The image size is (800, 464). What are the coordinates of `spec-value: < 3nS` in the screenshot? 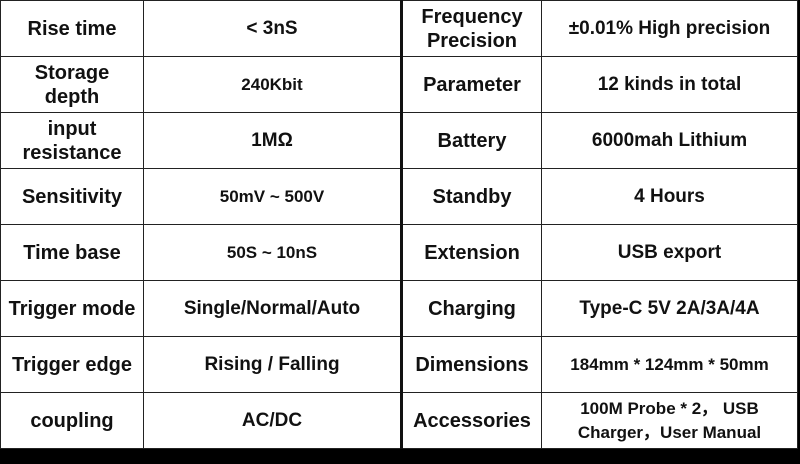 It's located at (273, 28).